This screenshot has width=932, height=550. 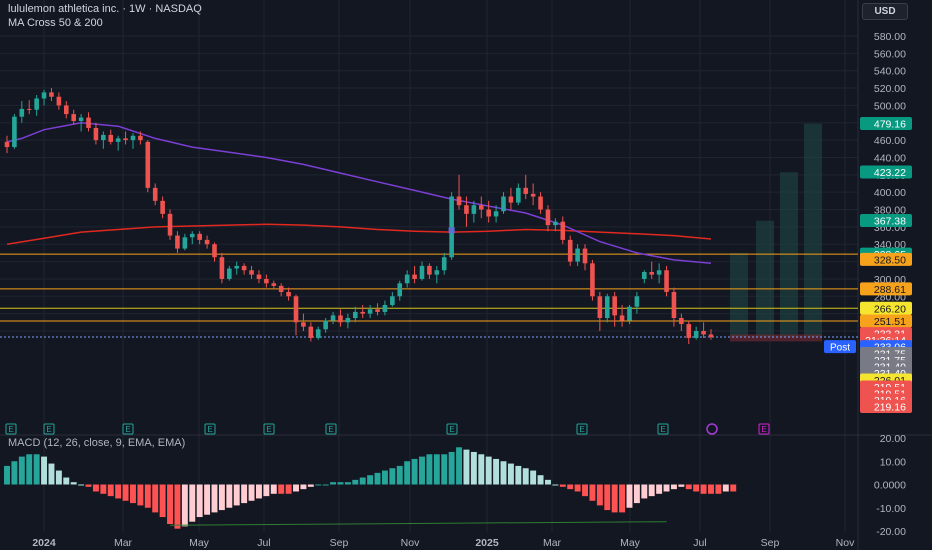 What do you see at coordinates (885, 11) in the screenshot?
I see `currency-button: USD` at bounding box center [885, 11].